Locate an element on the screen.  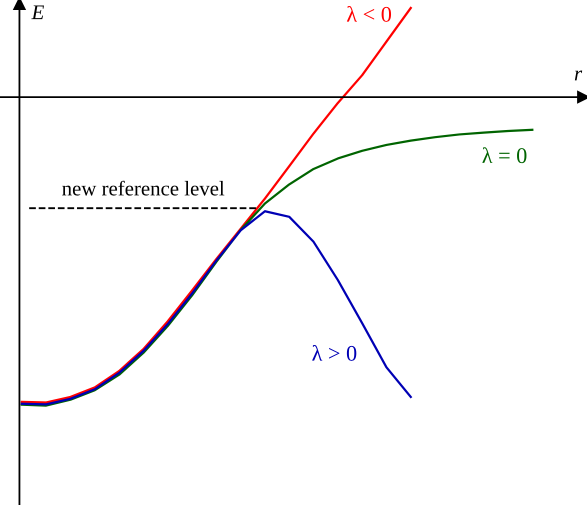
x-axis-title: r is located at coordinates (578, 75).